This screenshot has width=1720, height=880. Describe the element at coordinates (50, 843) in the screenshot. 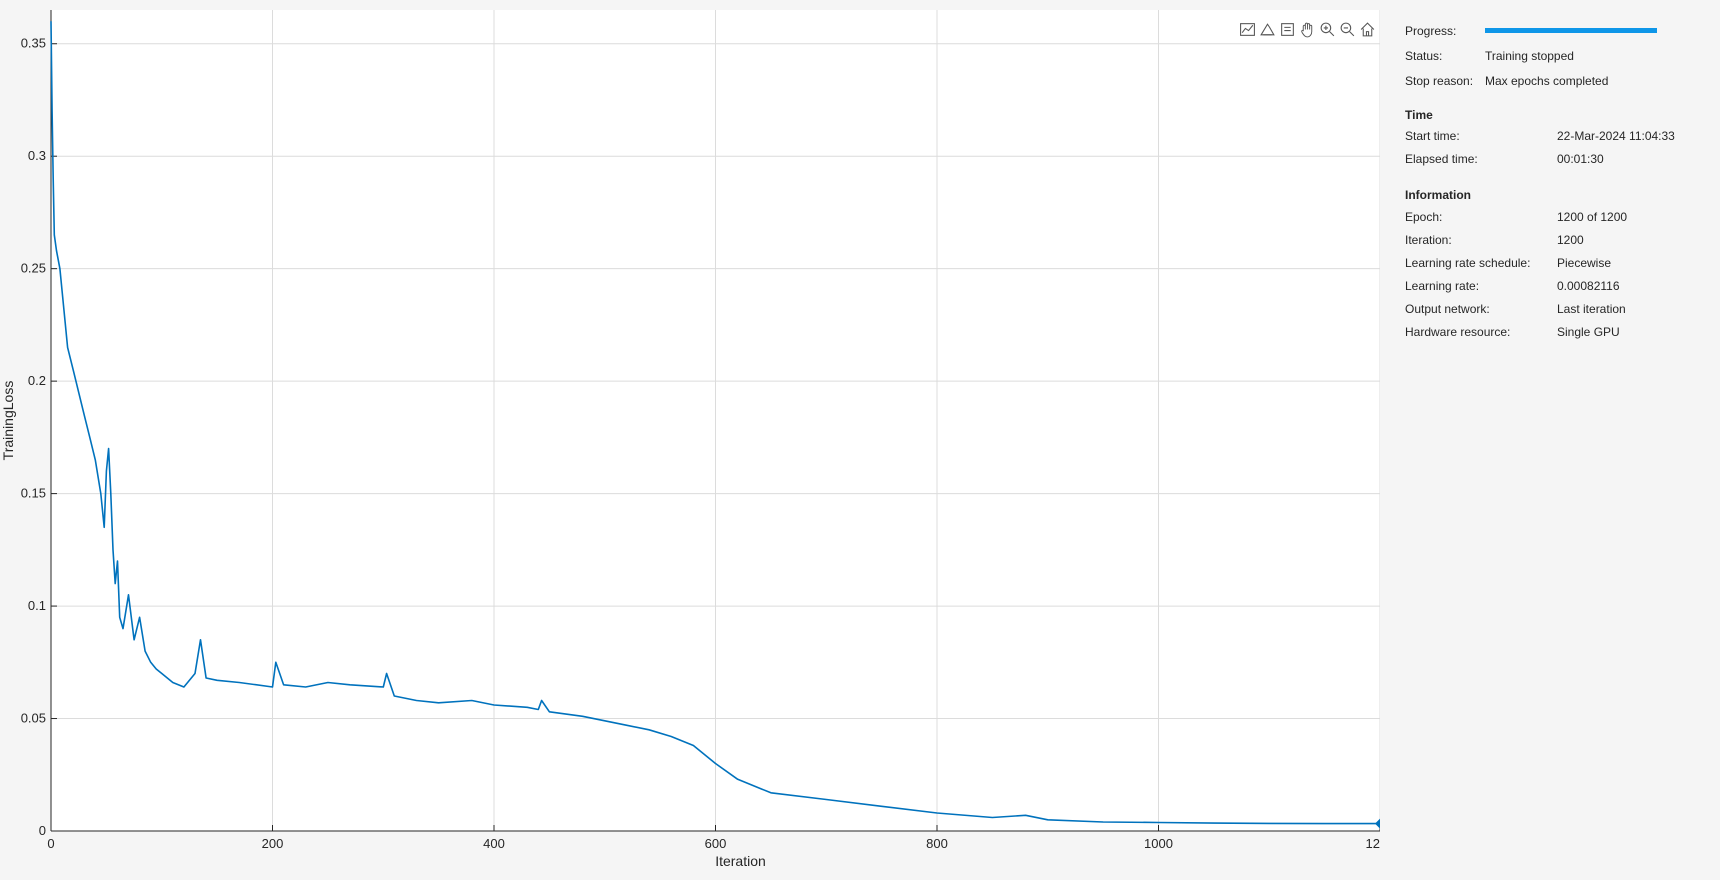

I see `x-tick-label-0: 0` at that location.